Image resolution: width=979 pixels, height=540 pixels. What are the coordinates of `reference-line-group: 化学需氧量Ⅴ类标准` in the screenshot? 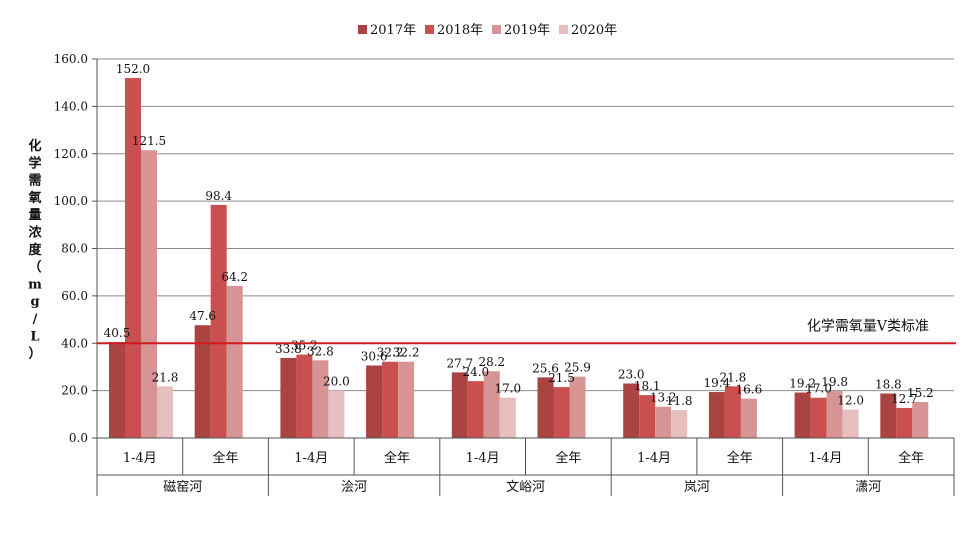 It's located at (526, 331).